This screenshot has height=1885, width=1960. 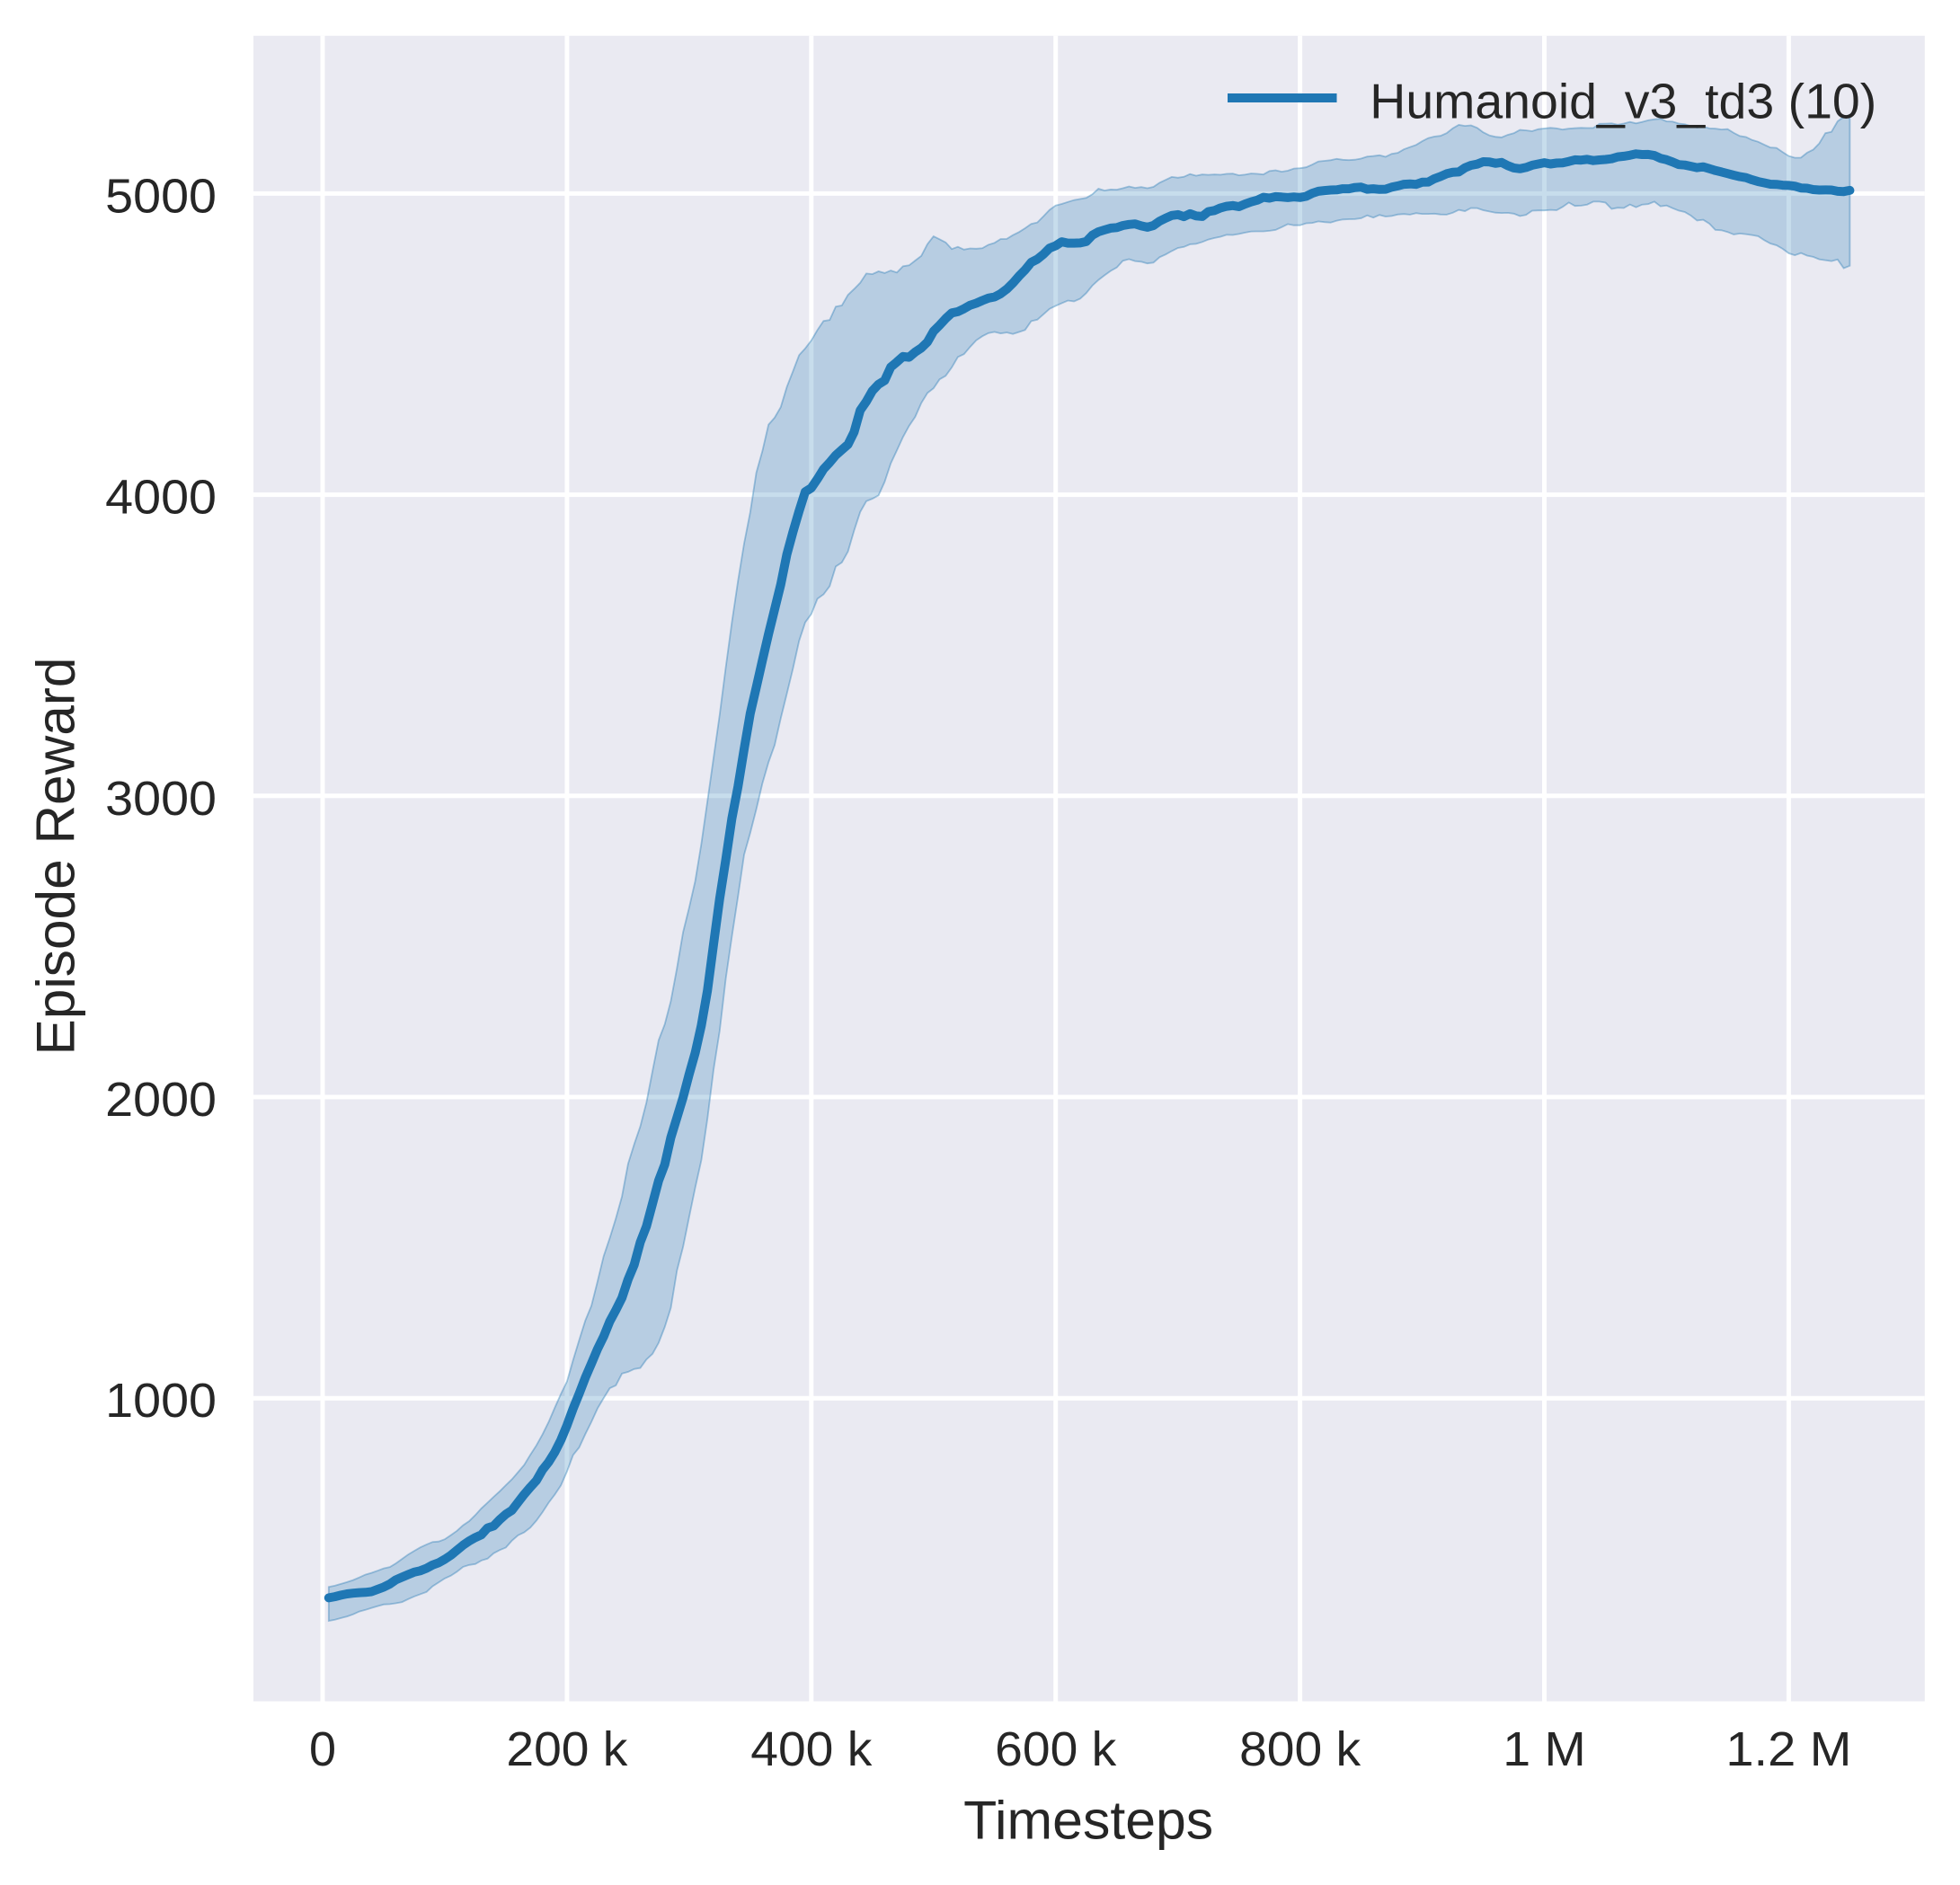 I want to click on svg-text: 1 M, so click(x=1545, y=1749).